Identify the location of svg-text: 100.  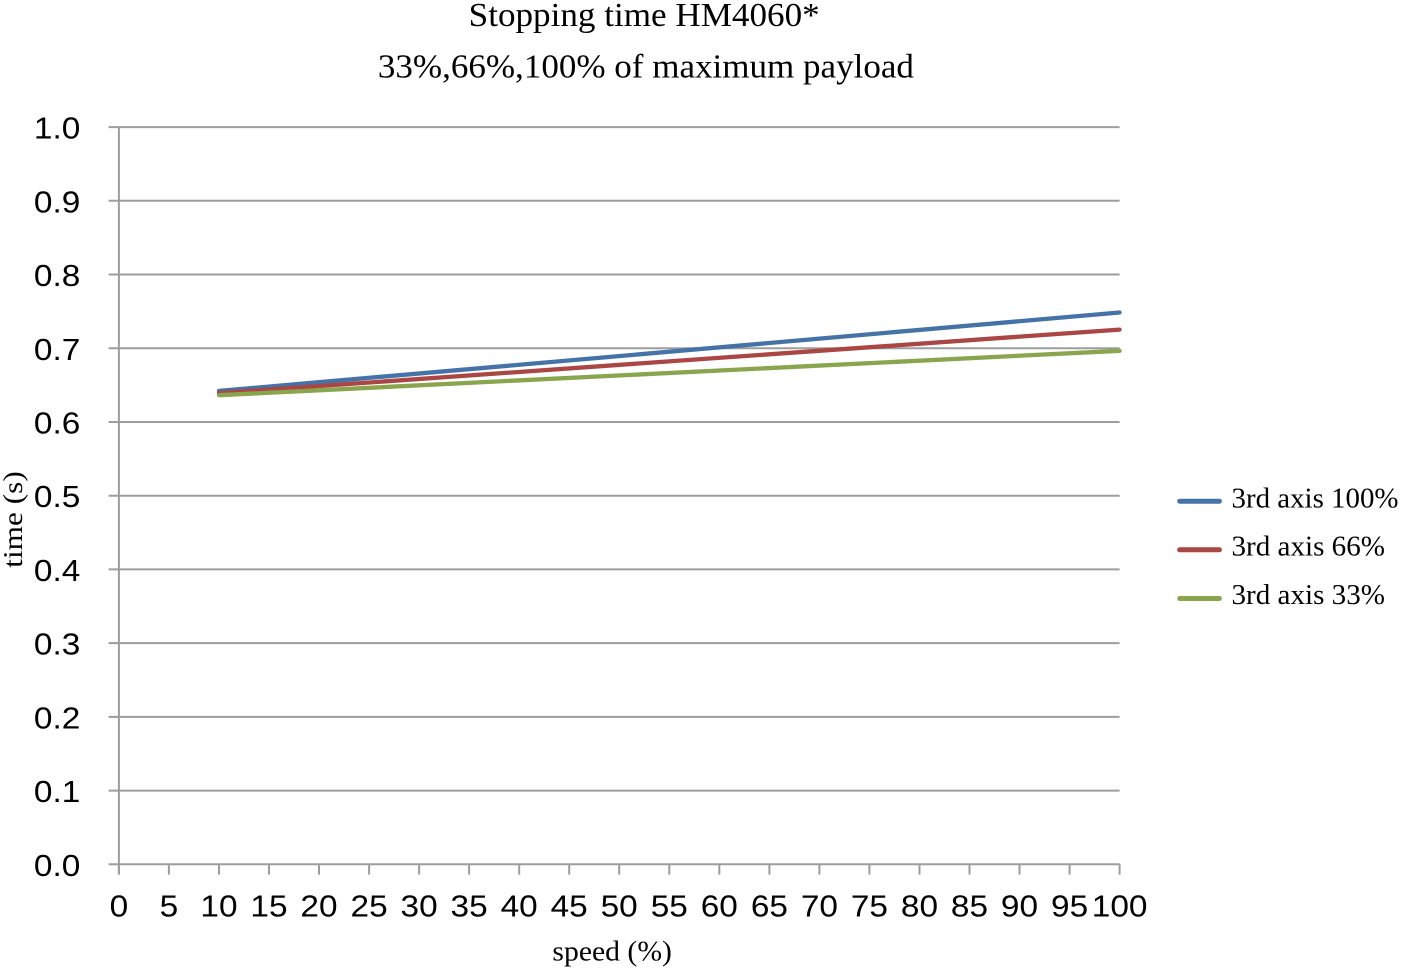
(1120, 905).